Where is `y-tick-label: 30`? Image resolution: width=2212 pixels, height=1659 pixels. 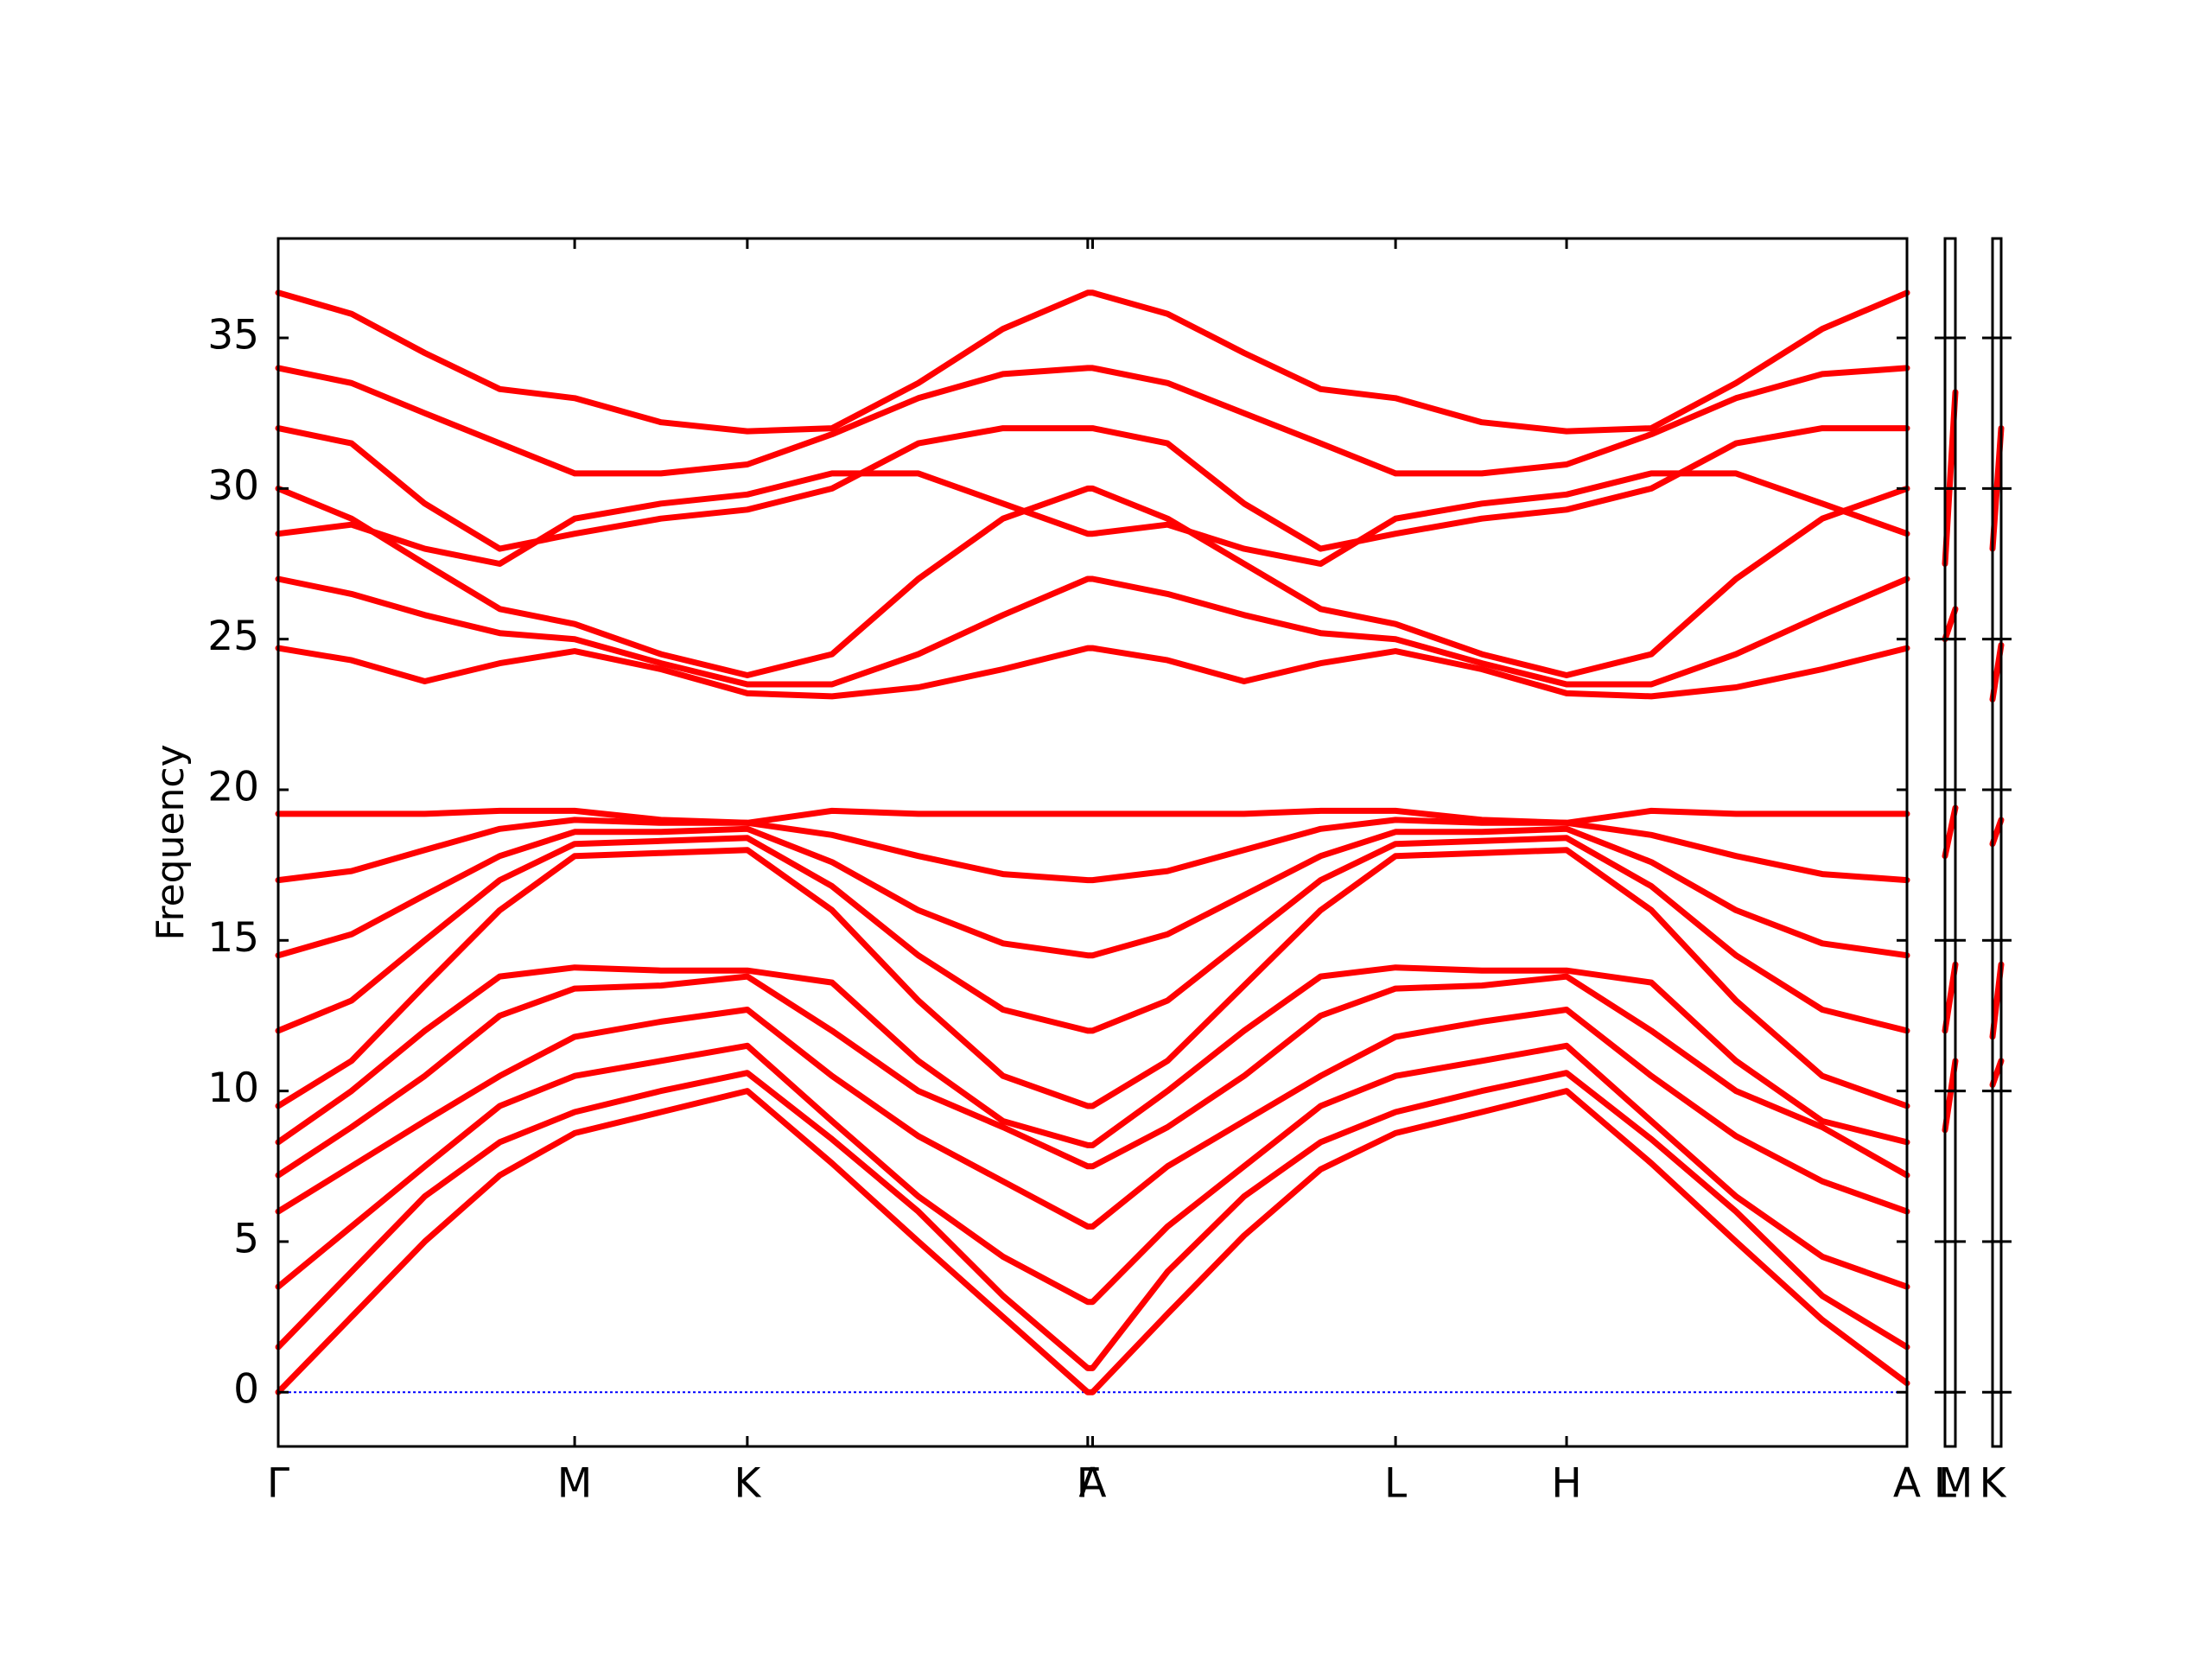
y-tick-label: 30 is located at coordinates (233, 486).